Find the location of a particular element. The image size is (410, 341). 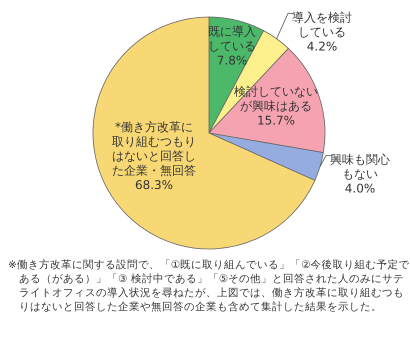

data-label: 4.0% is located at coordinates (360, 189).